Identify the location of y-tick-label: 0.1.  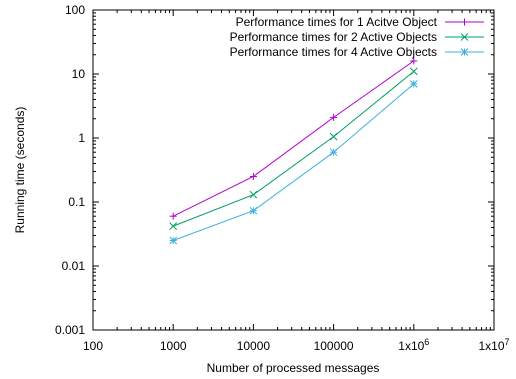
(76, 202).